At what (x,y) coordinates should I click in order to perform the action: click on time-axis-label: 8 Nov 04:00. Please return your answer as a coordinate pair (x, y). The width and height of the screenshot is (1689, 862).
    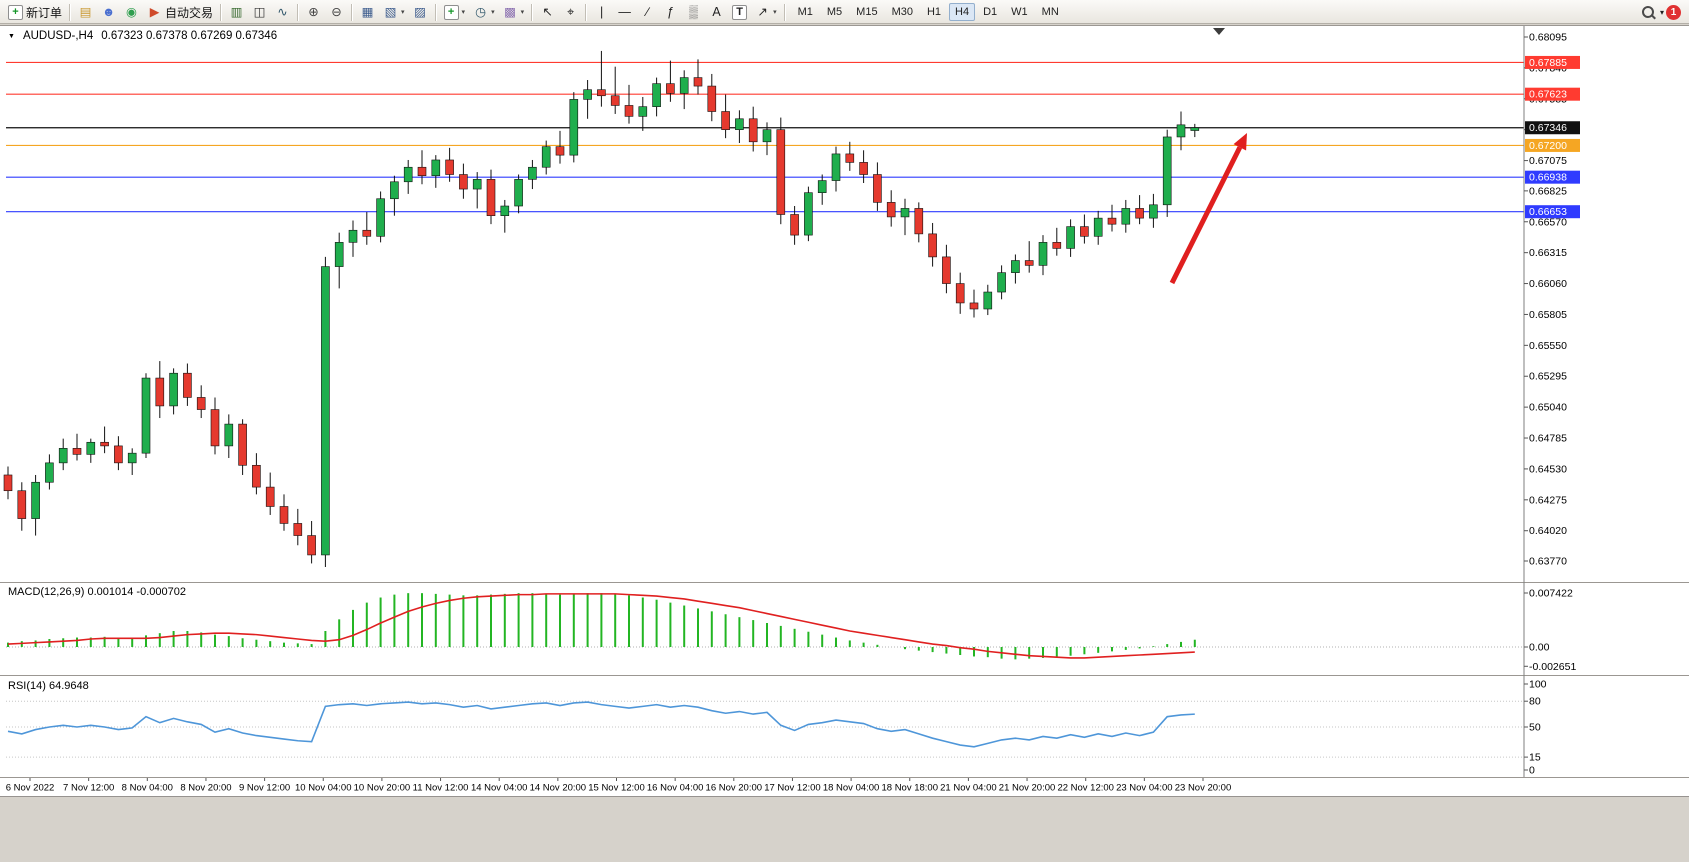
    Looking at the image, I should click on (147, 788).